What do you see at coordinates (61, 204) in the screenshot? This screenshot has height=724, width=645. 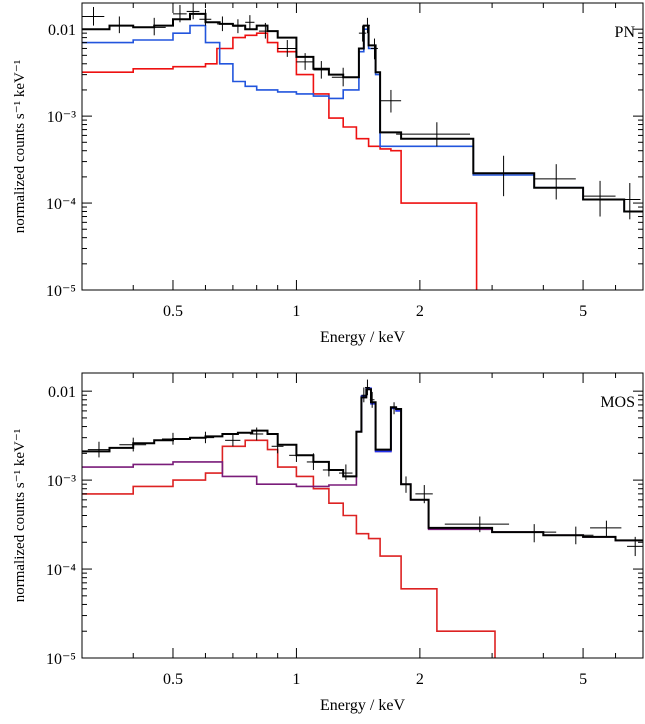 I see `pn-y-tick-label: 10⁻⁴` at bounding box center [61, 204].